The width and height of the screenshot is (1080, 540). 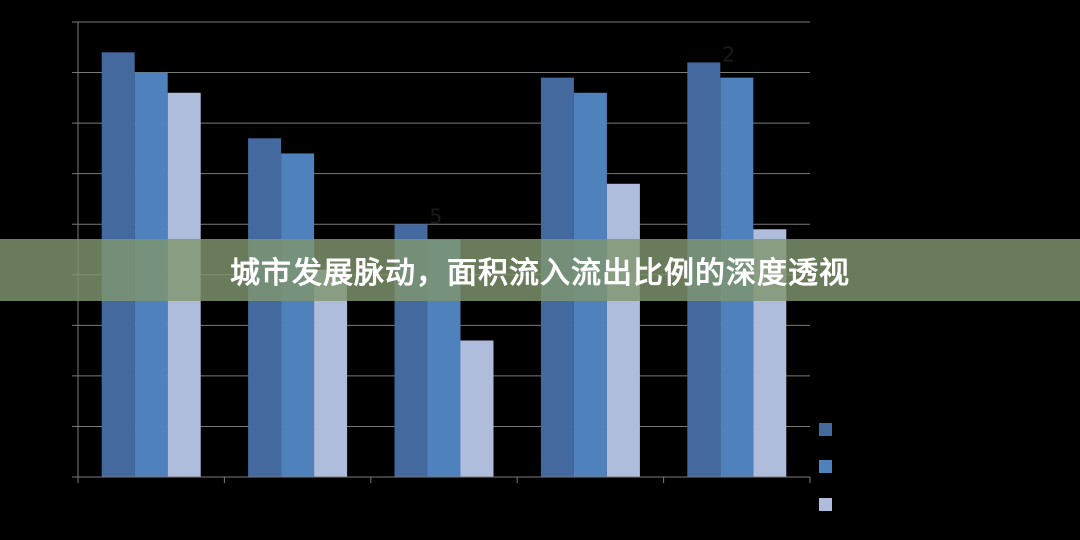 I want to click on data-labels: 52, so click(x=583, y=136).